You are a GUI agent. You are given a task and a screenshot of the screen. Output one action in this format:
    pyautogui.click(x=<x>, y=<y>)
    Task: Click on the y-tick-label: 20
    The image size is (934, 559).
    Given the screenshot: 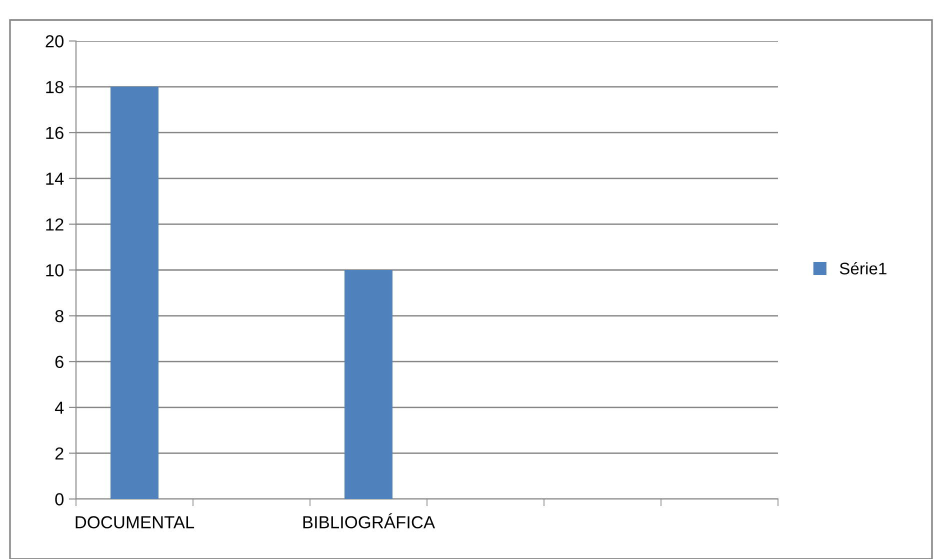 What is the action you would take?
    pyautogui.click(x=55, y=41)
    